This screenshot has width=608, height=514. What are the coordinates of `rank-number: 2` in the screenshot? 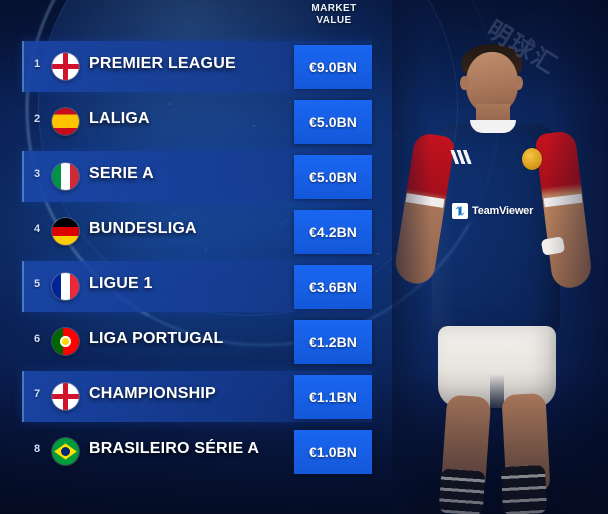 It's located at (37, 119).